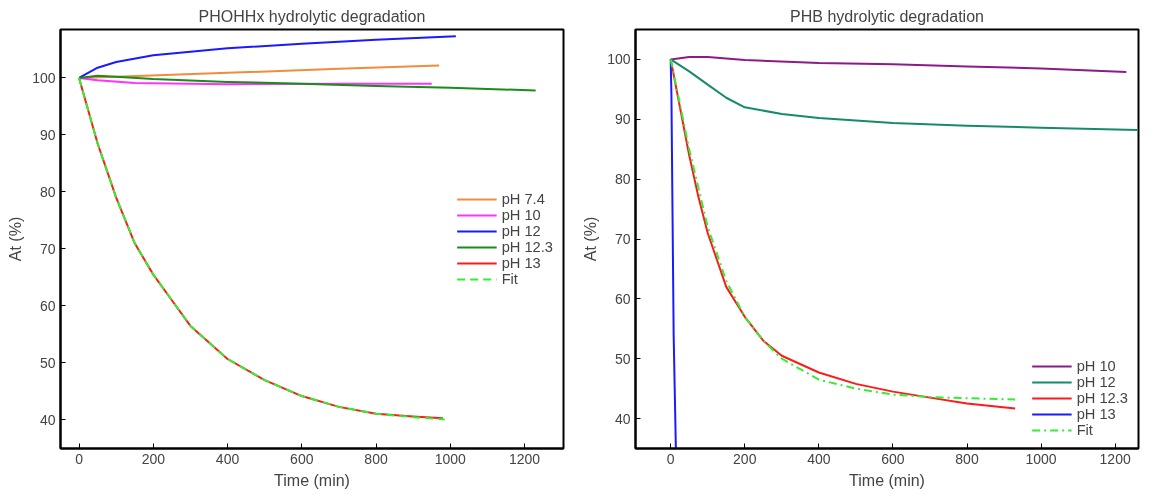 Image resolution: width=1155 pixels, height=501 pixels. What do you see at coordinates (887, 16) in the screenshot?
I see `chart-title: PHB hydrolytic degradation` at bounding box center [887, 16].